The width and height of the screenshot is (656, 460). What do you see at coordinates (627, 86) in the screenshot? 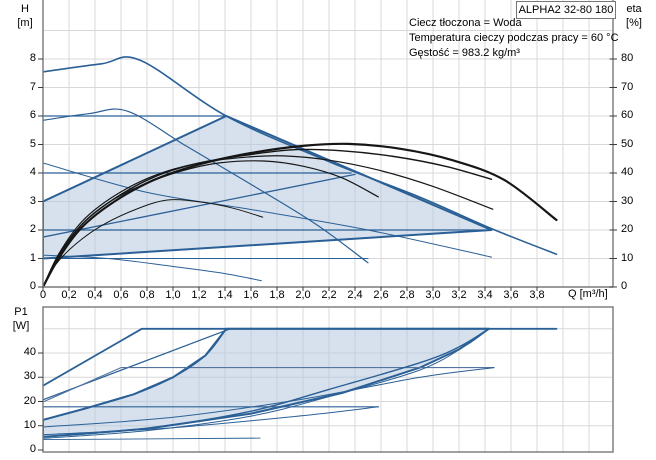
I see `eta-tick-label: 70` at bounding box center [627, 86].